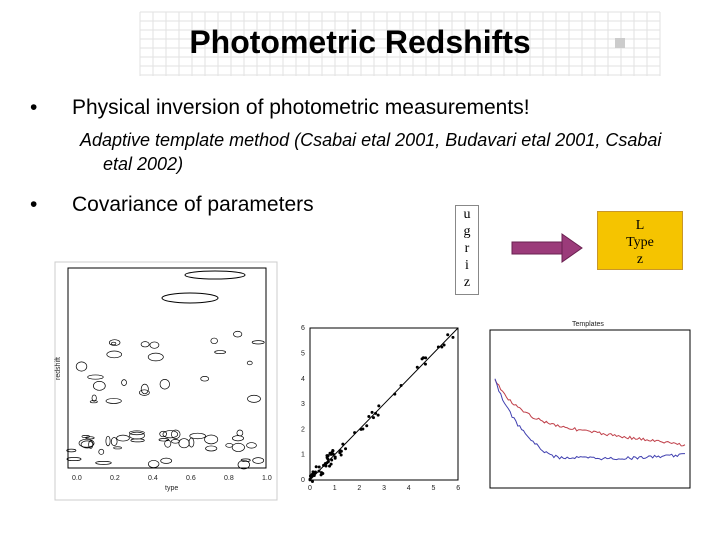  What do you see at coordinates (303, 354) in the screenshot?
I see `tick-label: 5` at bounding box center [303, 354].